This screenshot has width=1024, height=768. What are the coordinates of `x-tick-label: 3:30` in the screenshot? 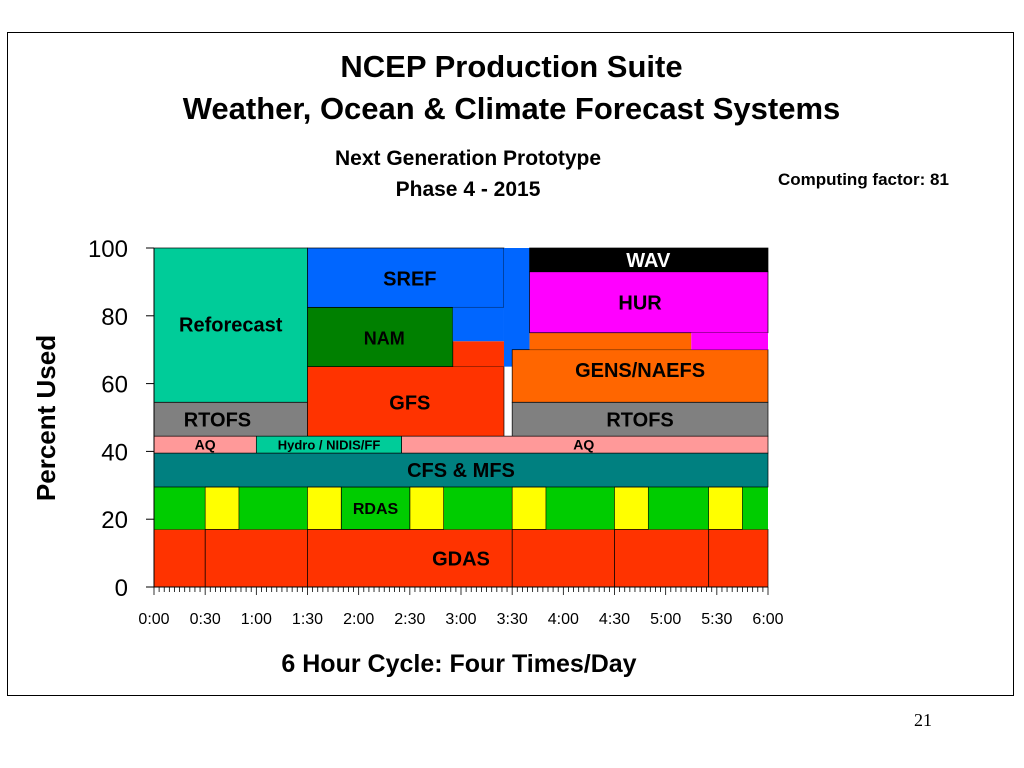 It's located at (512, 619).